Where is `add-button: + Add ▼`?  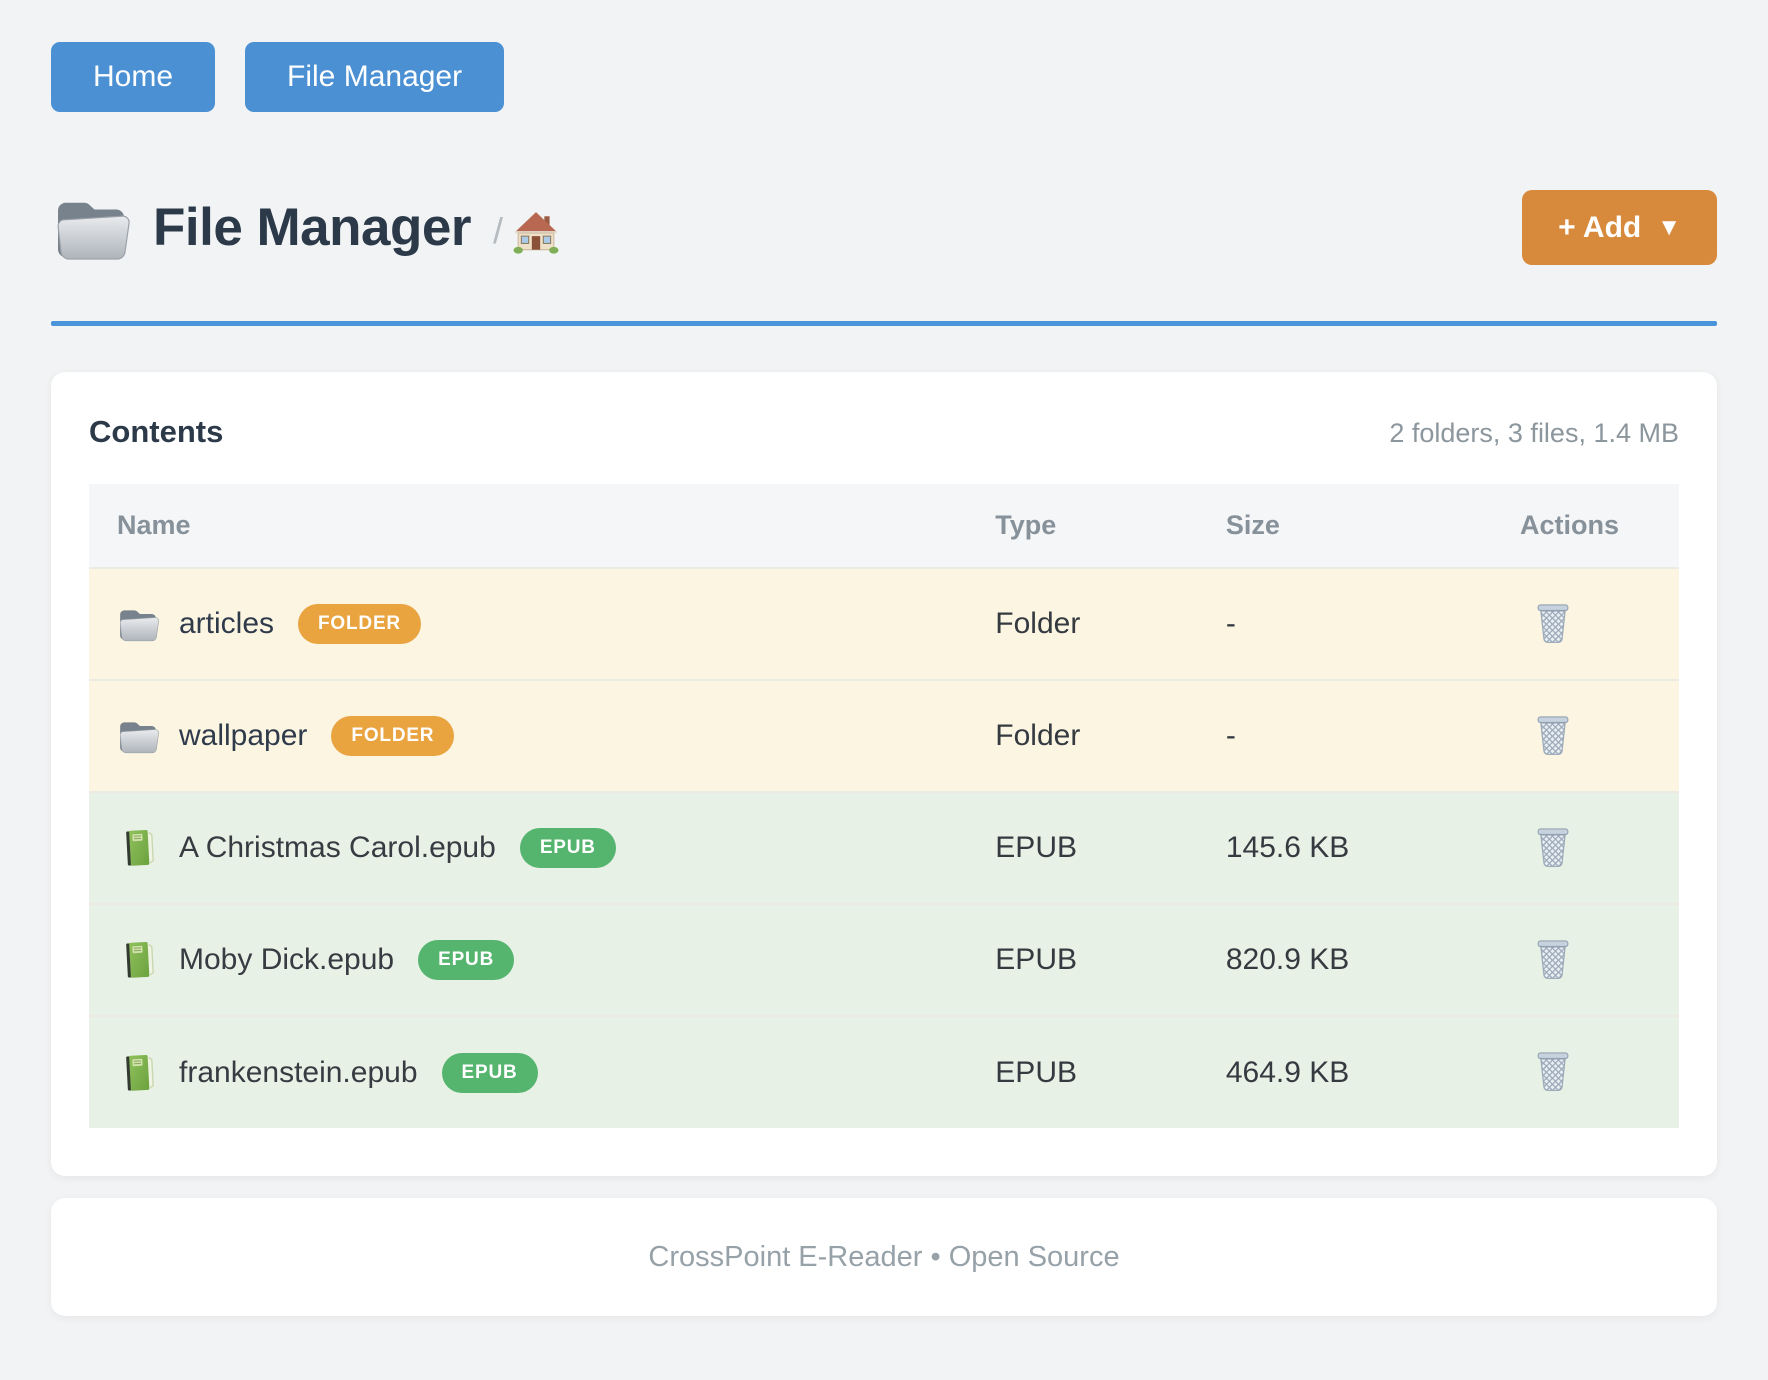
add-button: + Add ▼ is located at coordinates (1619, 227).